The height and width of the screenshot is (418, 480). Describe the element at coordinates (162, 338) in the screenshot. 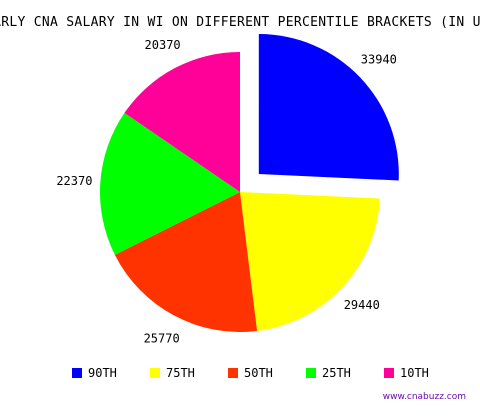

I see `data-label-50th: 25770` at that location.